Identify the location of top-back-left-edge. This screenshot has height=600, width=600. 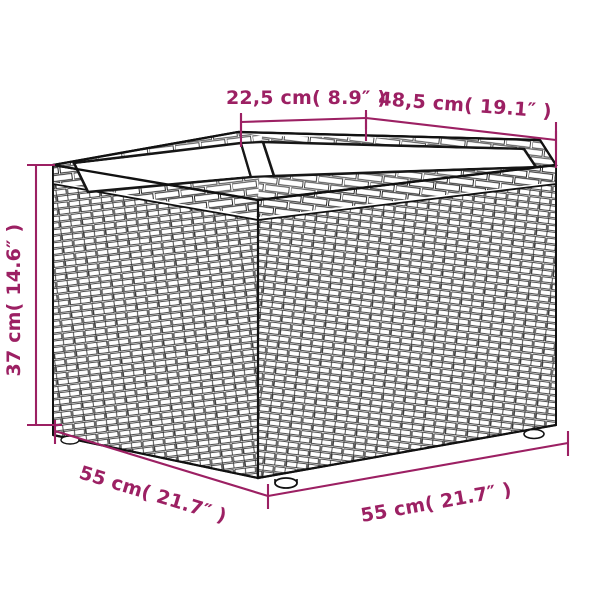
(145, 148).